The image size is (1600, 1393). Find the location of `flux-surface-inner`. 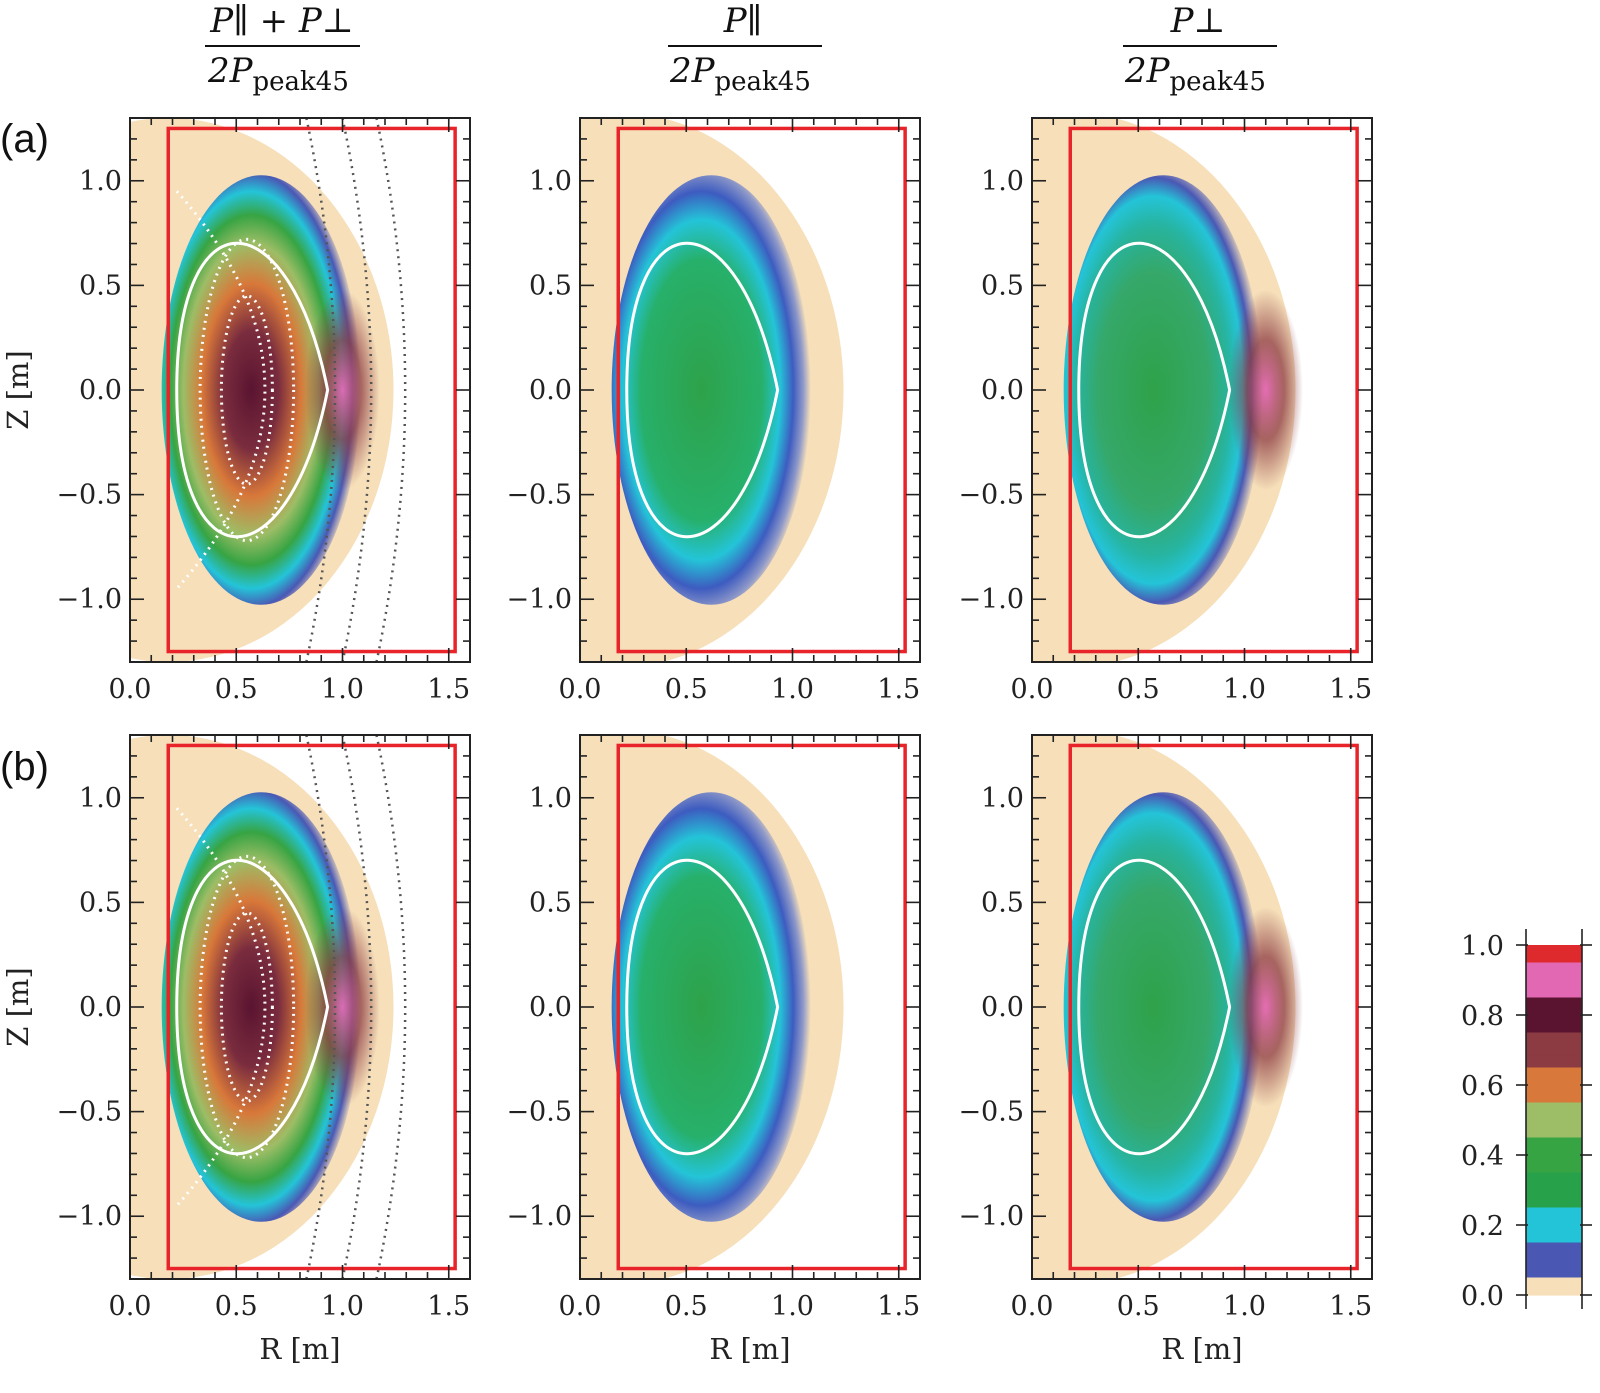

flux-surface-inner is located at coordinates (246, 390).